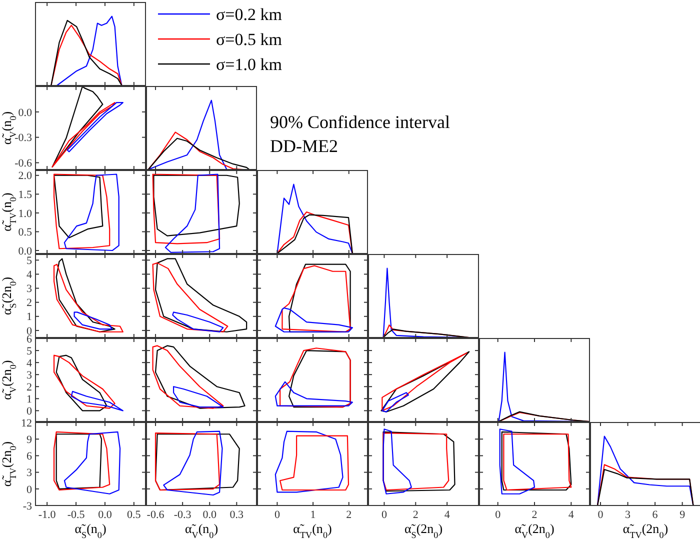  I want to click on y-tick-label: 0.5, so click(25, 232).